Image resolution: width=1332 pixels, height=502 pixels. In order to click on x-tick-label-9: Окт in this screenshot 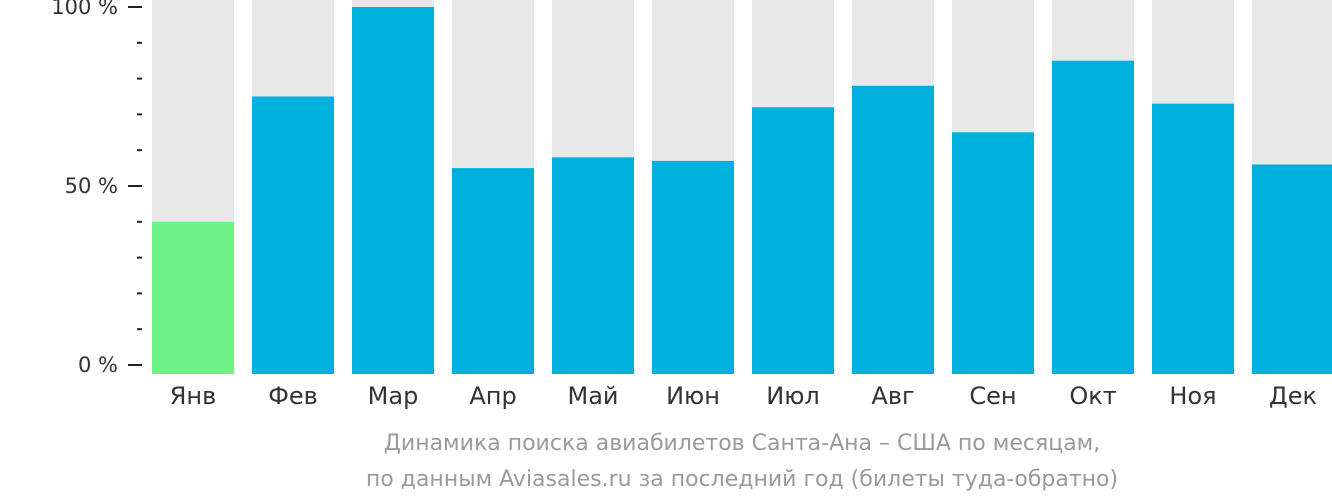, I will do `click(1092, 396)`.